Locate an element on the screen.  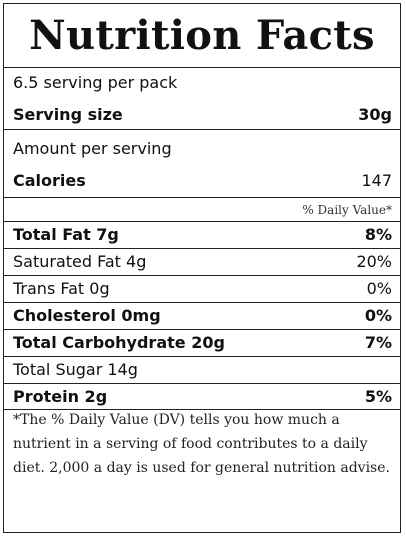
nutrient-daily-value: 5% is located at coordinates (378, 396).